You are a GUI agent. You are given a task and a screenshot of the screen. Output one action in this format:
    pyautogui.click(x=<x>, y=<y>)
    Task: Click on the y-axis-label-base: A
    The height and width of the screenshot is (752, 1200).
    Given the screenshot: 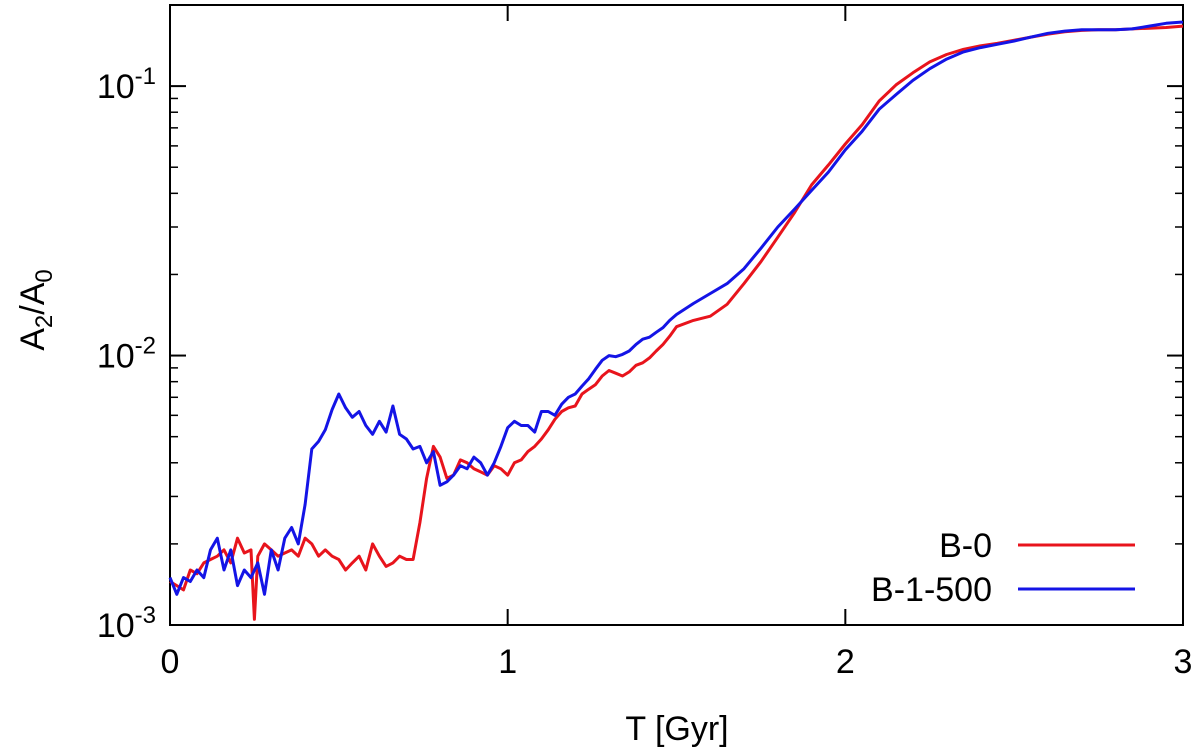 What is the action you would take?
    pyautogui.click(x=33, y=339)
    